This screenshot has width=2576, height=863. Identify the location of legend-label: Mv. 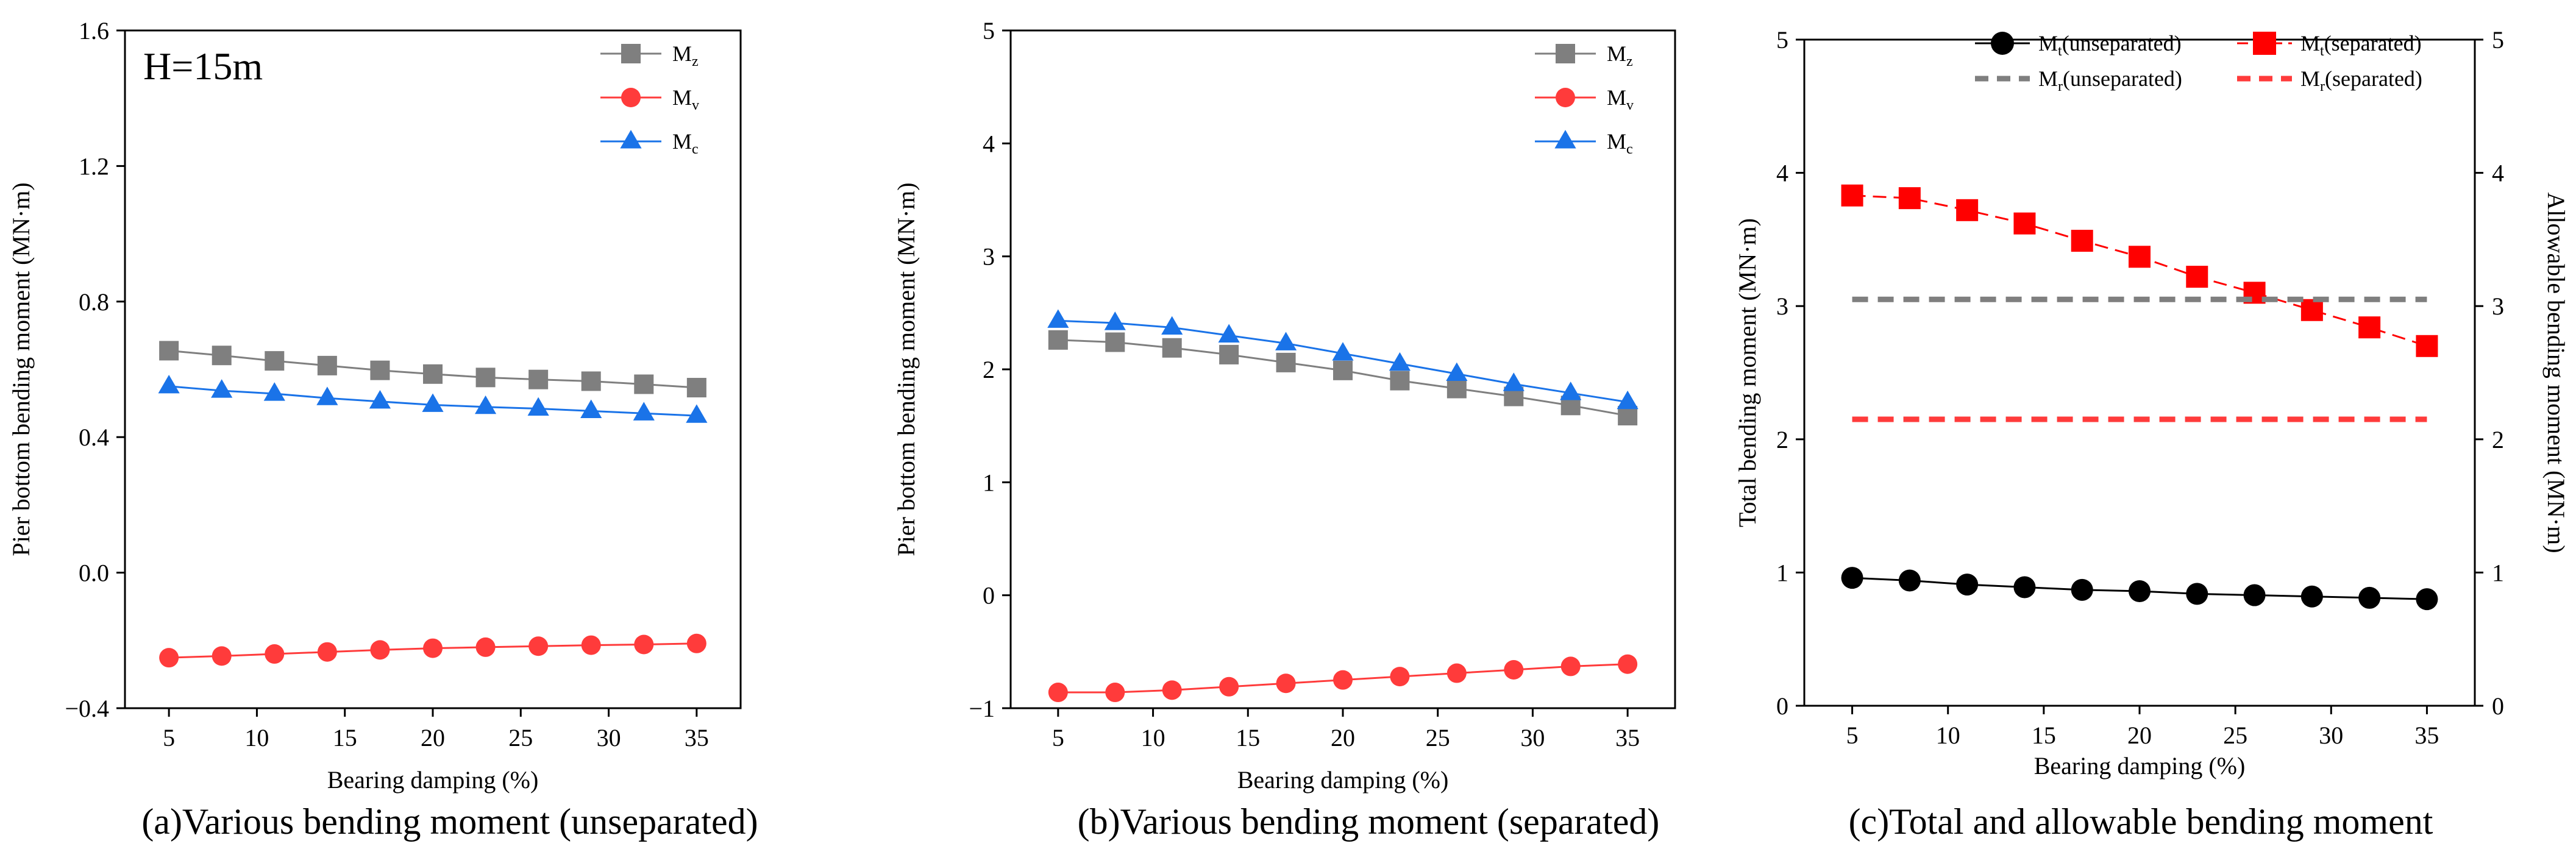
(685, 99).